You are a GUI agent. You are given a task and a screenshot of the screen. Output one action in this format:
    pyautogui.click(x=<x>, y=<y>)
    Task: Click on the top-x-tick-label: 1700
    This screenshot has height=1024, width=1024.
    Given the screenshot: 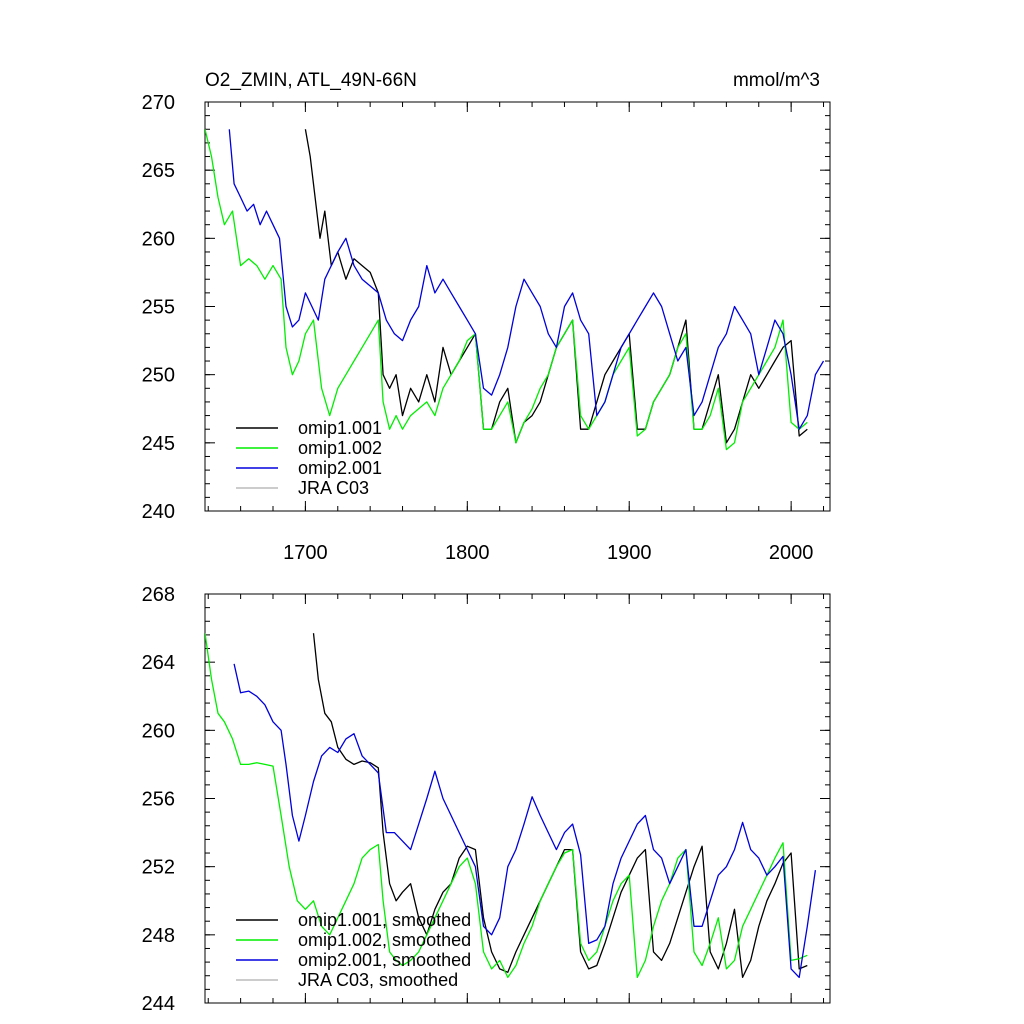 What is the action you would take?
    pyautogui.click(x=305, y=553)
    